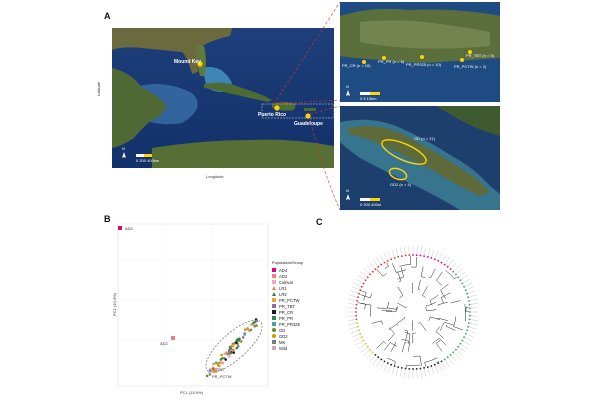 Image resolution: width=600 pixels, height=403 pixels. I want to click on pr-site-pr325: PR_PR325 (n = 10), so click(424, 64).